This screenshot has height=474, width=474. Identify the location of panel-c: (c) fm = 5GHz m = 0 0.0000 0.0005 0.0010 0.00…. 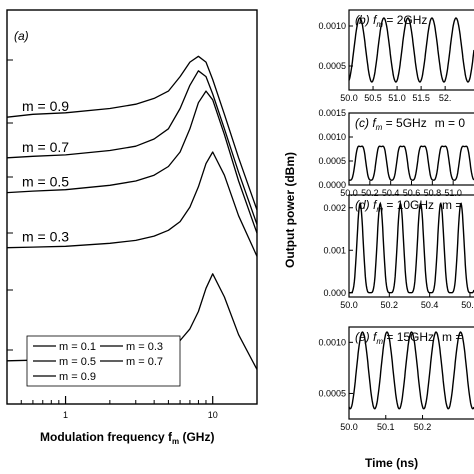
(396, 153).